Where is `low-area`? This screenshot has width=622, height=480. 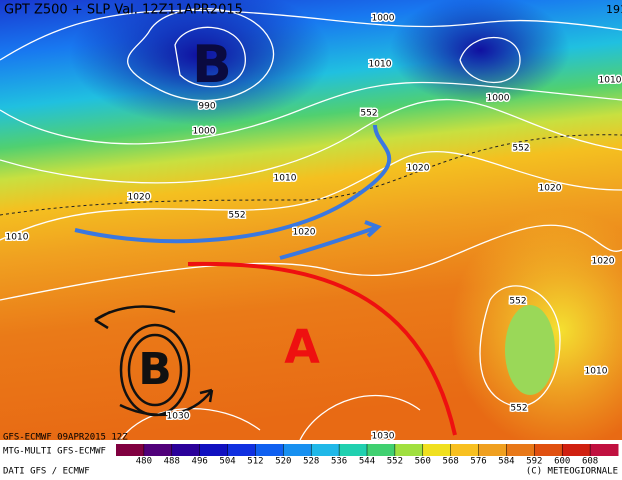
low-area is located at coordinates (480, 52).